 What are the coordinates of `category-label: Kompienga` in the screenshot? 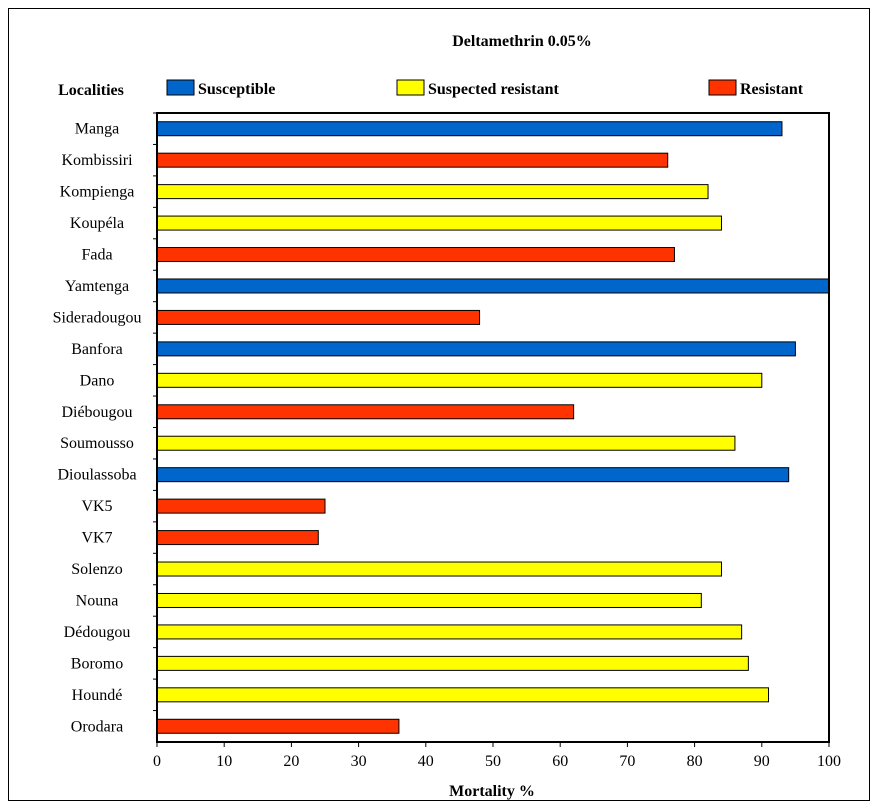 It's located at (97, 192).